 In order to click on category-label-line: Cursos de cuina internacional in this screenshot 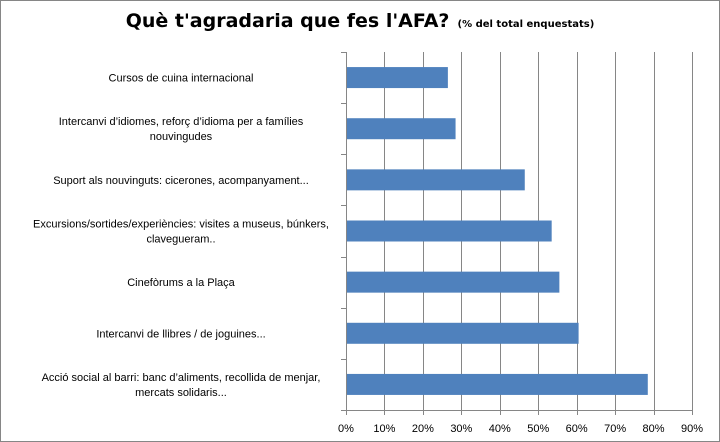, I will do `click(181, 79)`.